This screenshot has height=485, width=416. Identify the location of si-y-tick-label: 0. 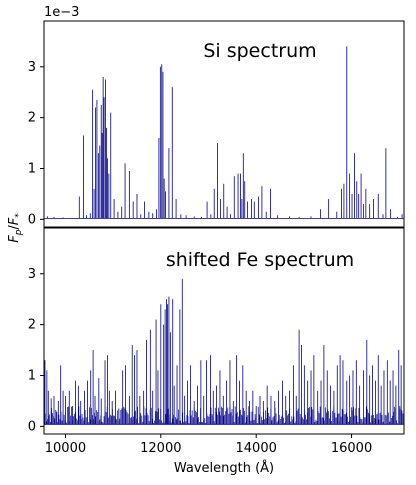
(32, 219).